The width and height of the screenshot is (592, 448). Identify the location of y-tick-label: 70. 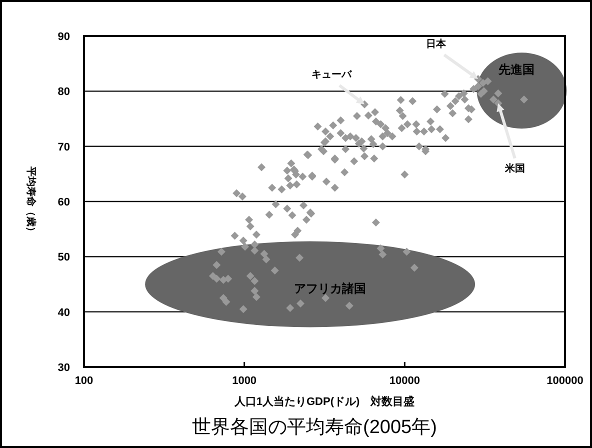
(64, 147).